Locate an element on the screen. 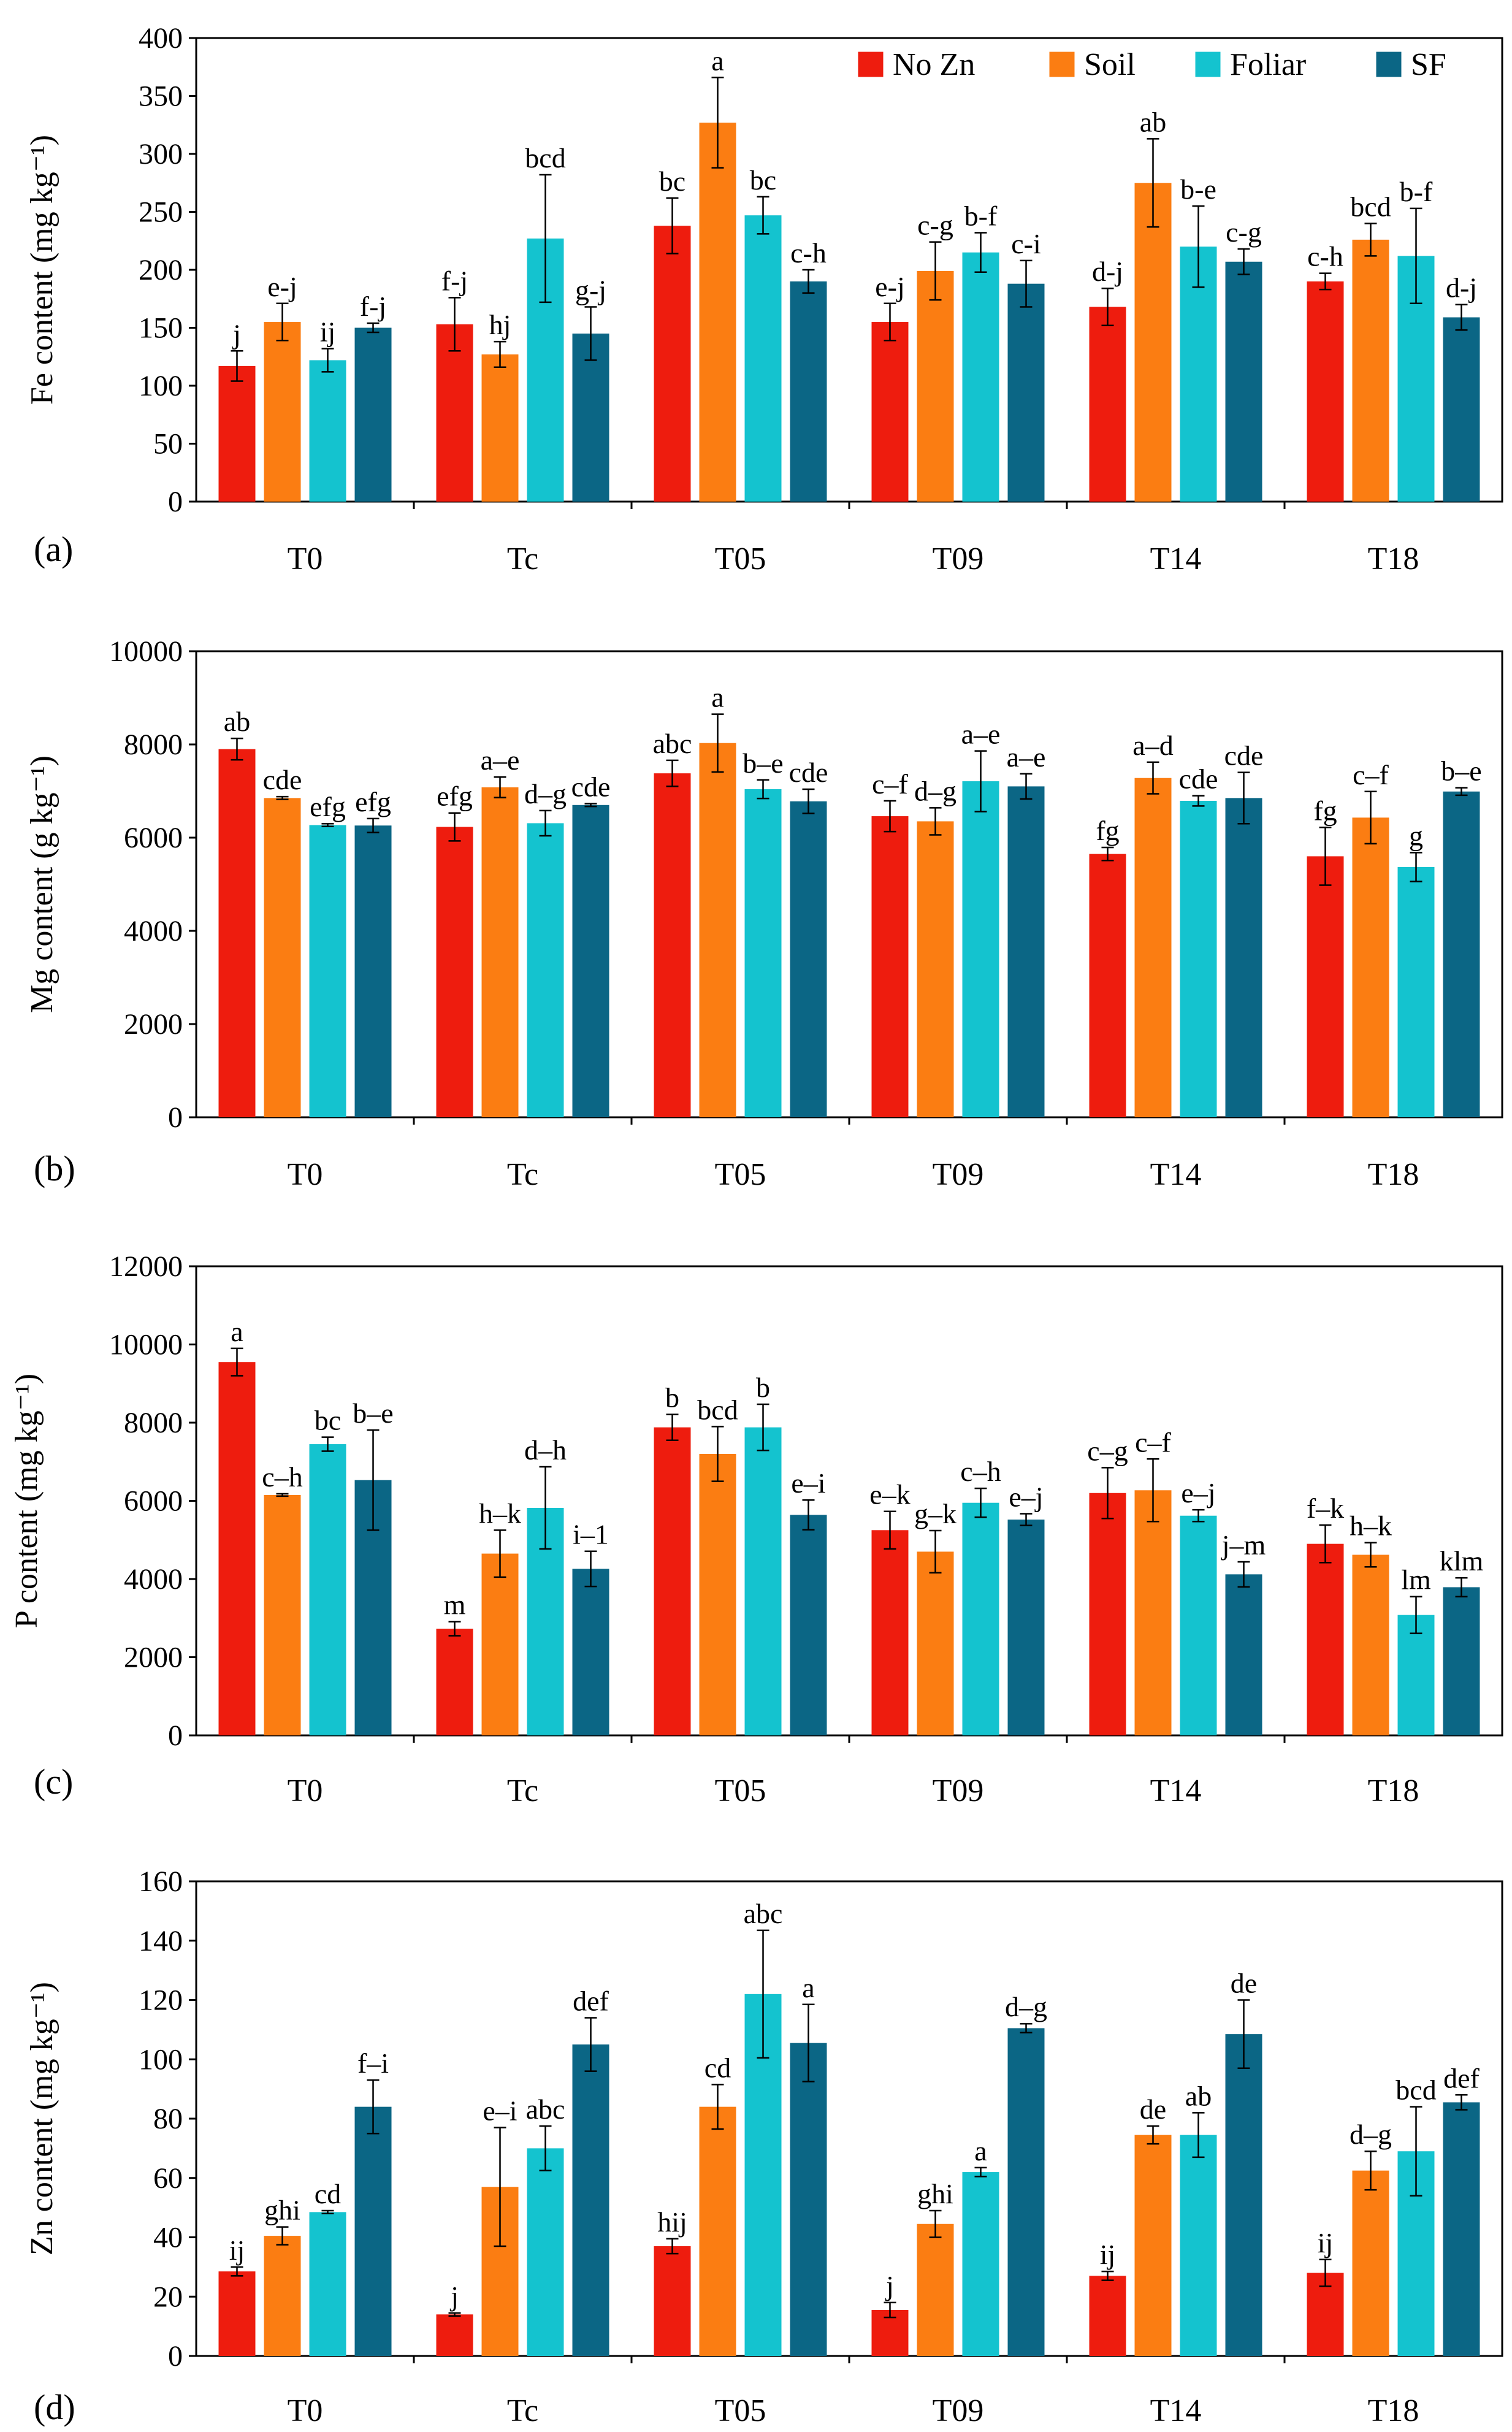 This screenshot has width=1512, height=2432. bar-d-t0-sf is located at coordinates (373, 2231).